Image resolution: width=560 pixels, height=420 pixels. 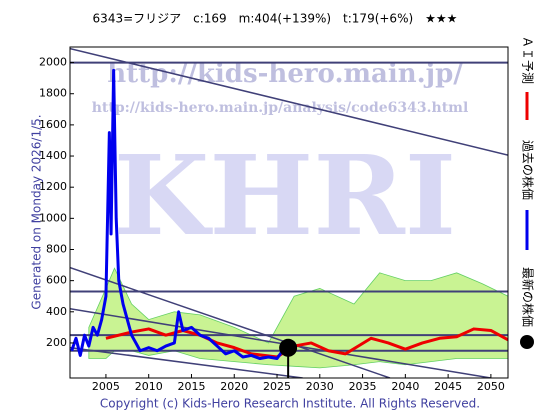 I want to click on trend-line, so click(x=186, y=362).